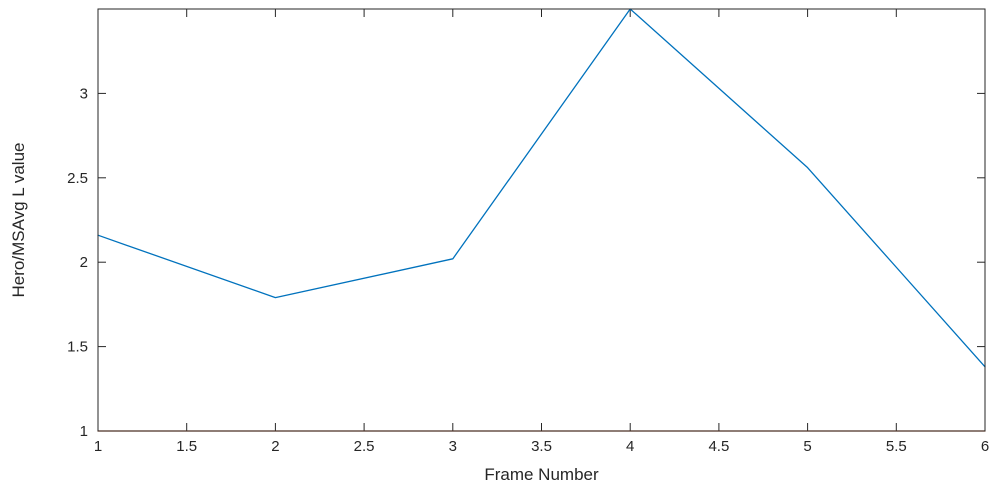 The image size is (994, 492). I want to click on y-tick-label: 2, so click(84, 262).